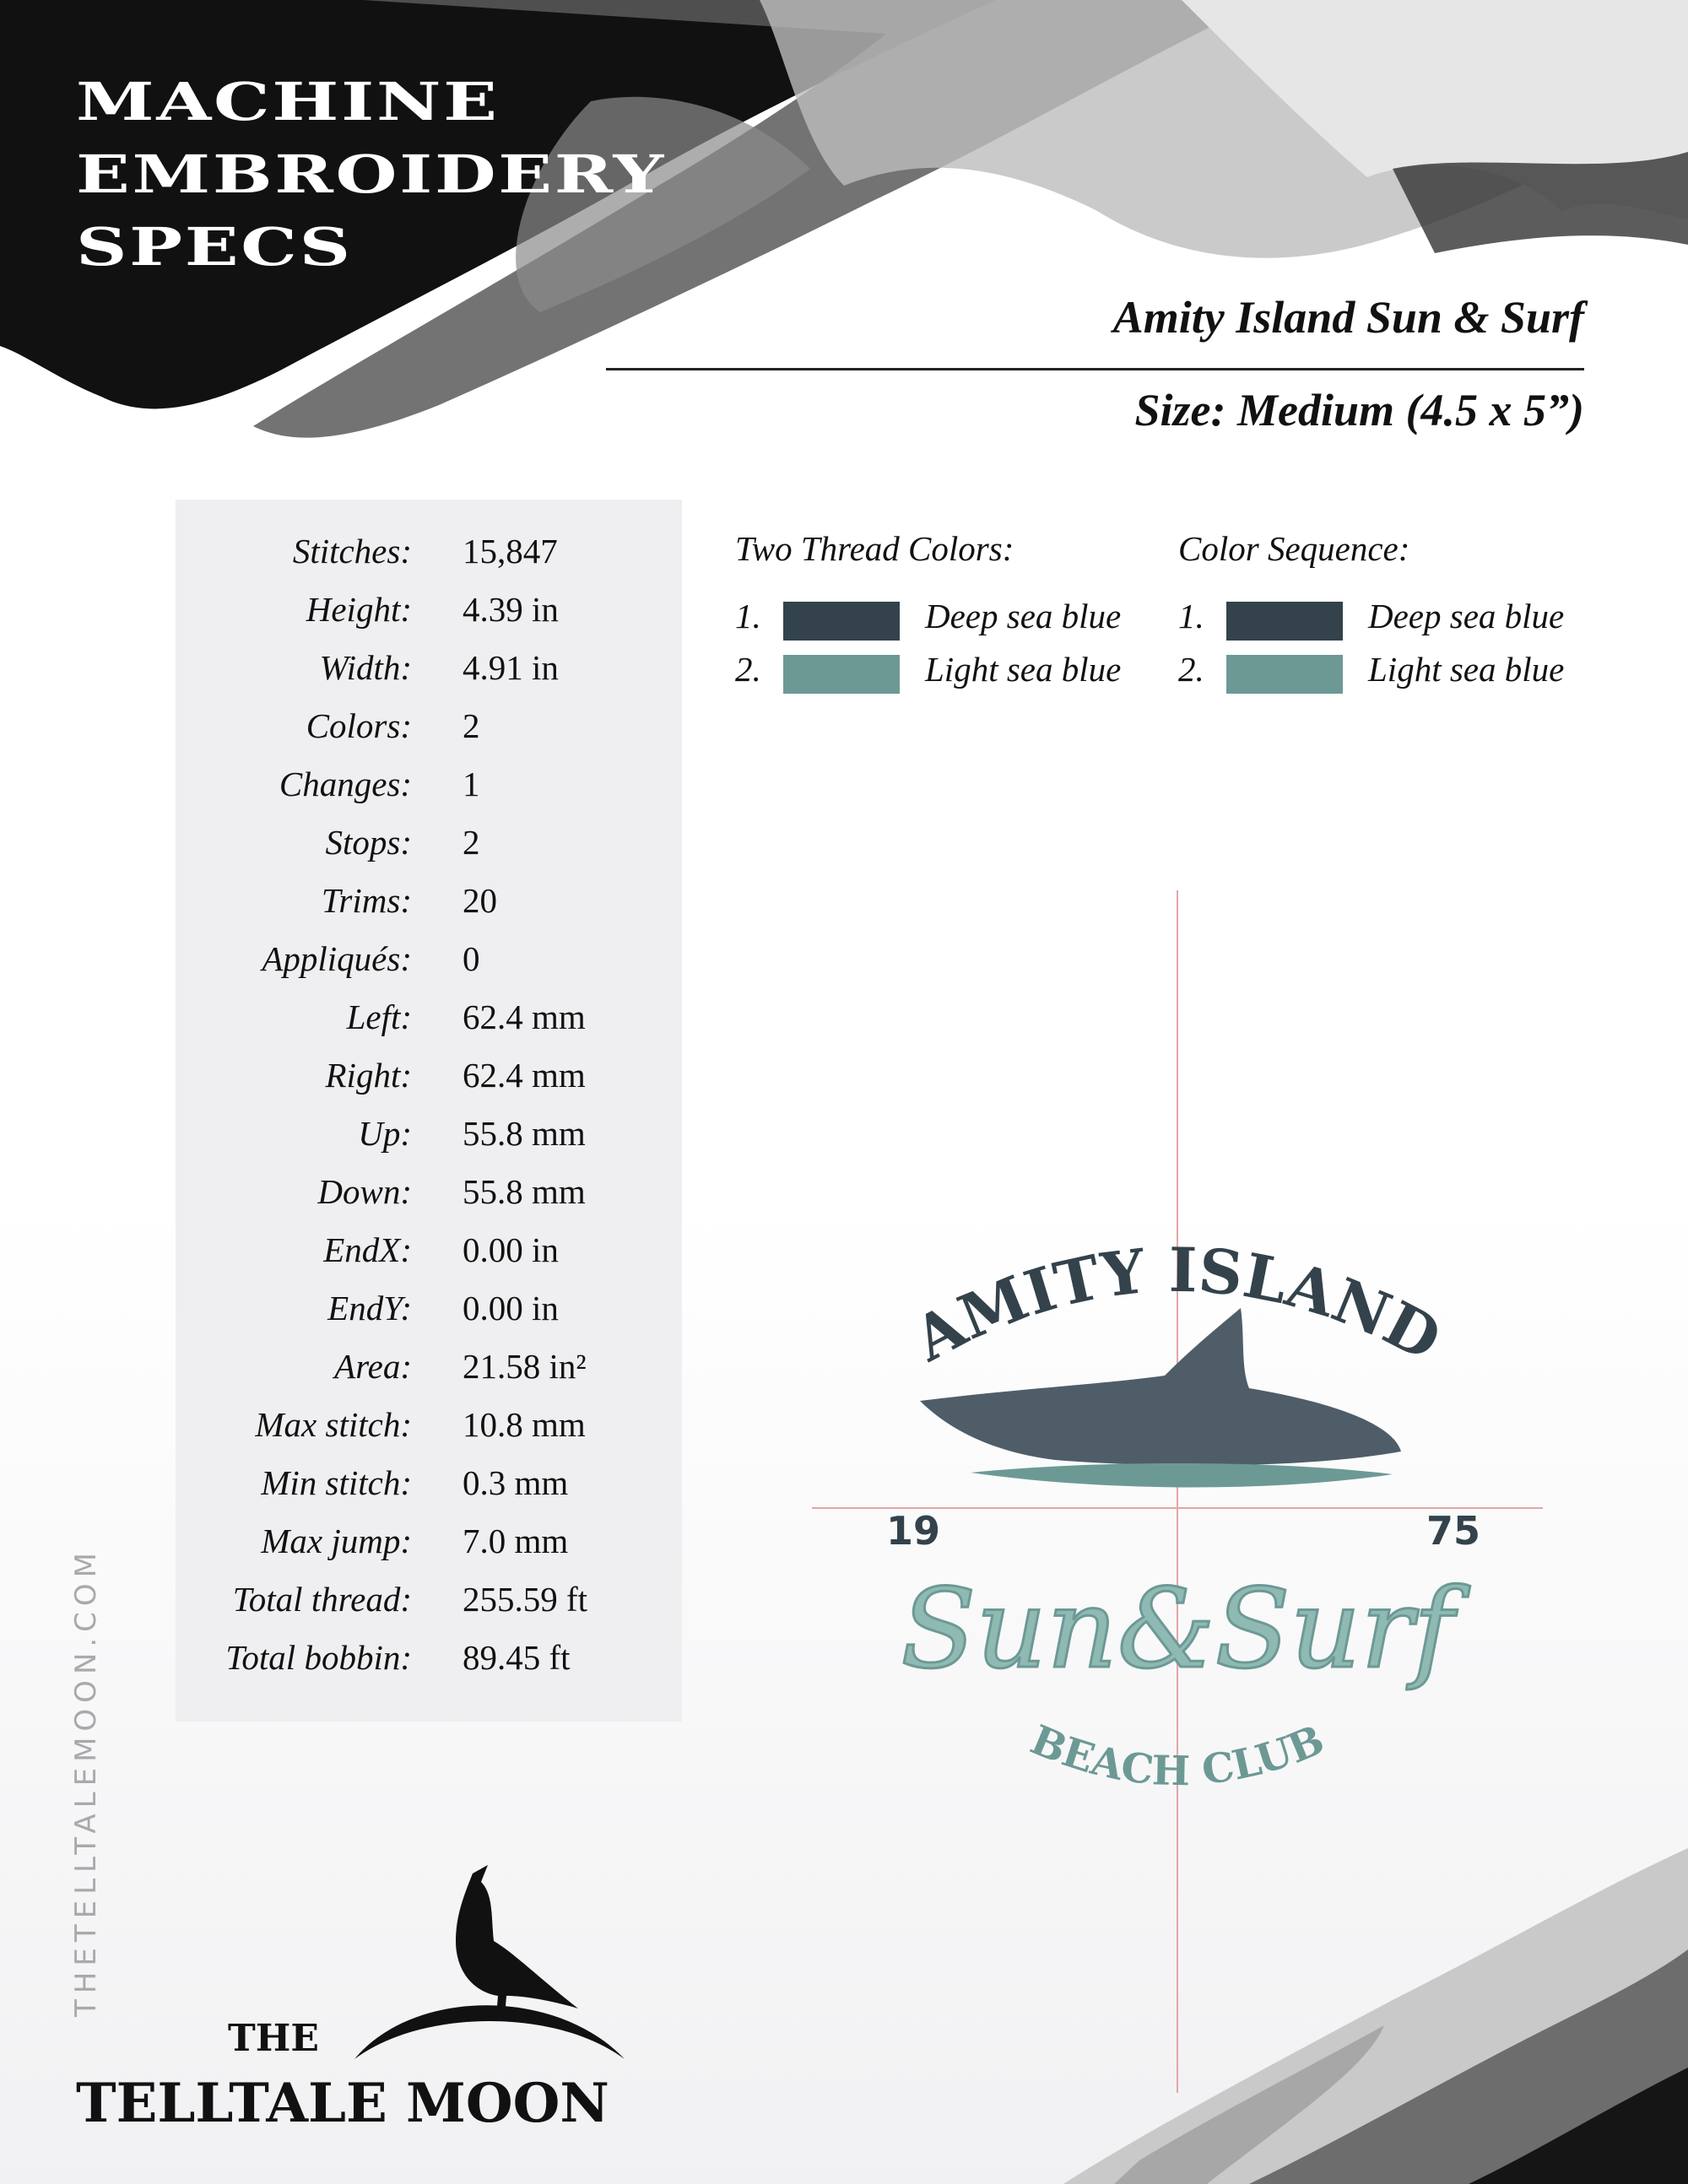  What do you see at coordinates (288, 101) in the screenshot?
I see `title-line: MACHINE` at bounding box center [288, 101].